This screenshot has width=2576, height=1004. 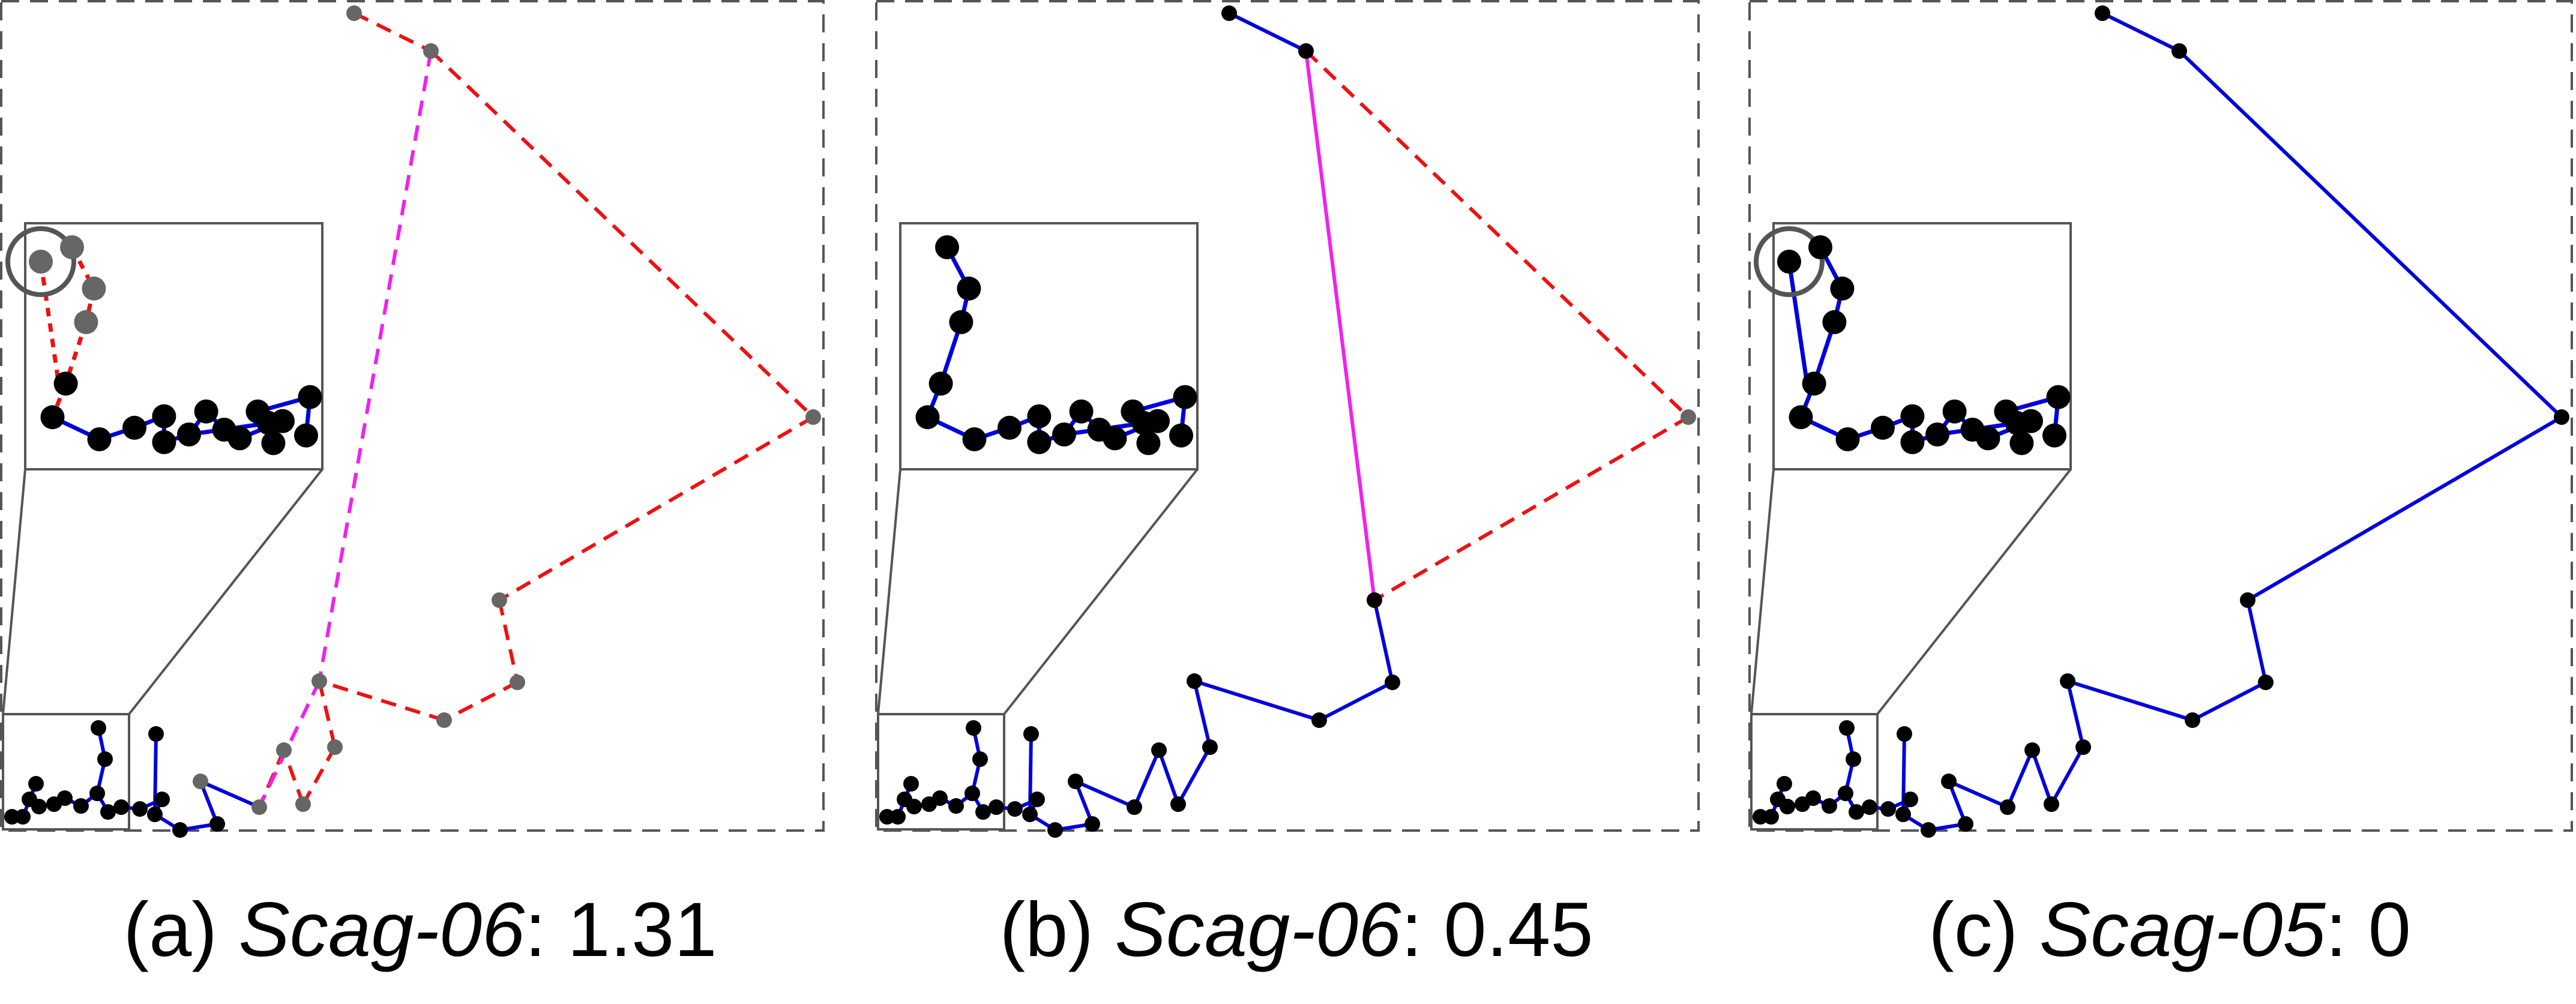 I want to click on caption-b-measure: Scag-06, so click(x=1258, y=930).